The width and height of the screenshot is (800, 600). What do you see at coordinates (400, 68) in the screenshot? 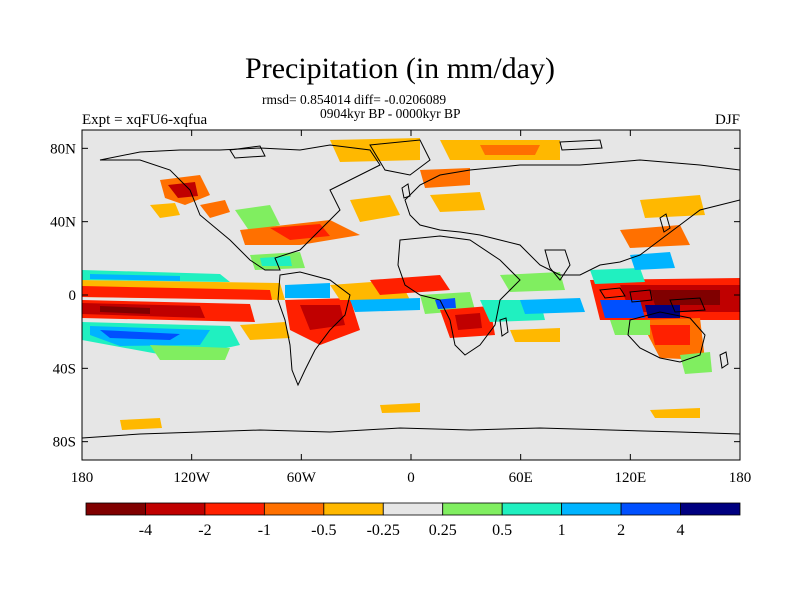
I see `page-title: Precipitation (in mm/day)` at bounding box center [400, 68].